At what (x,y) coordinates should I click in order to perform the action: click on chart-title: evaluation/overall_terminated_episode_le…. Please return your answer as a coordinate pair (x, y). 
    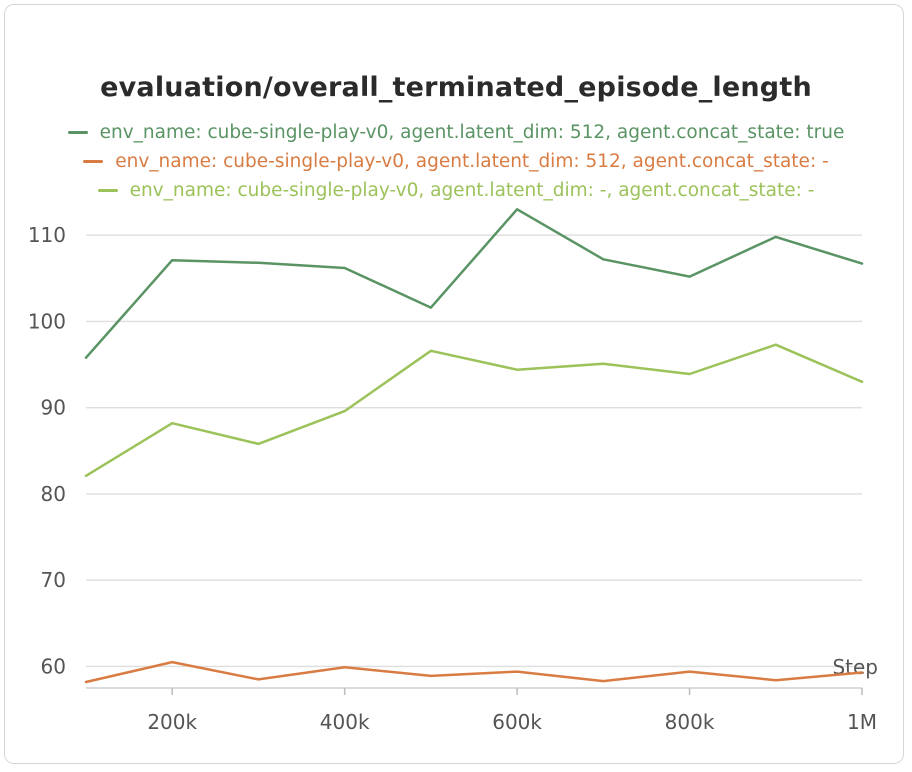
    Looking at the image, I should click on (456, 87).